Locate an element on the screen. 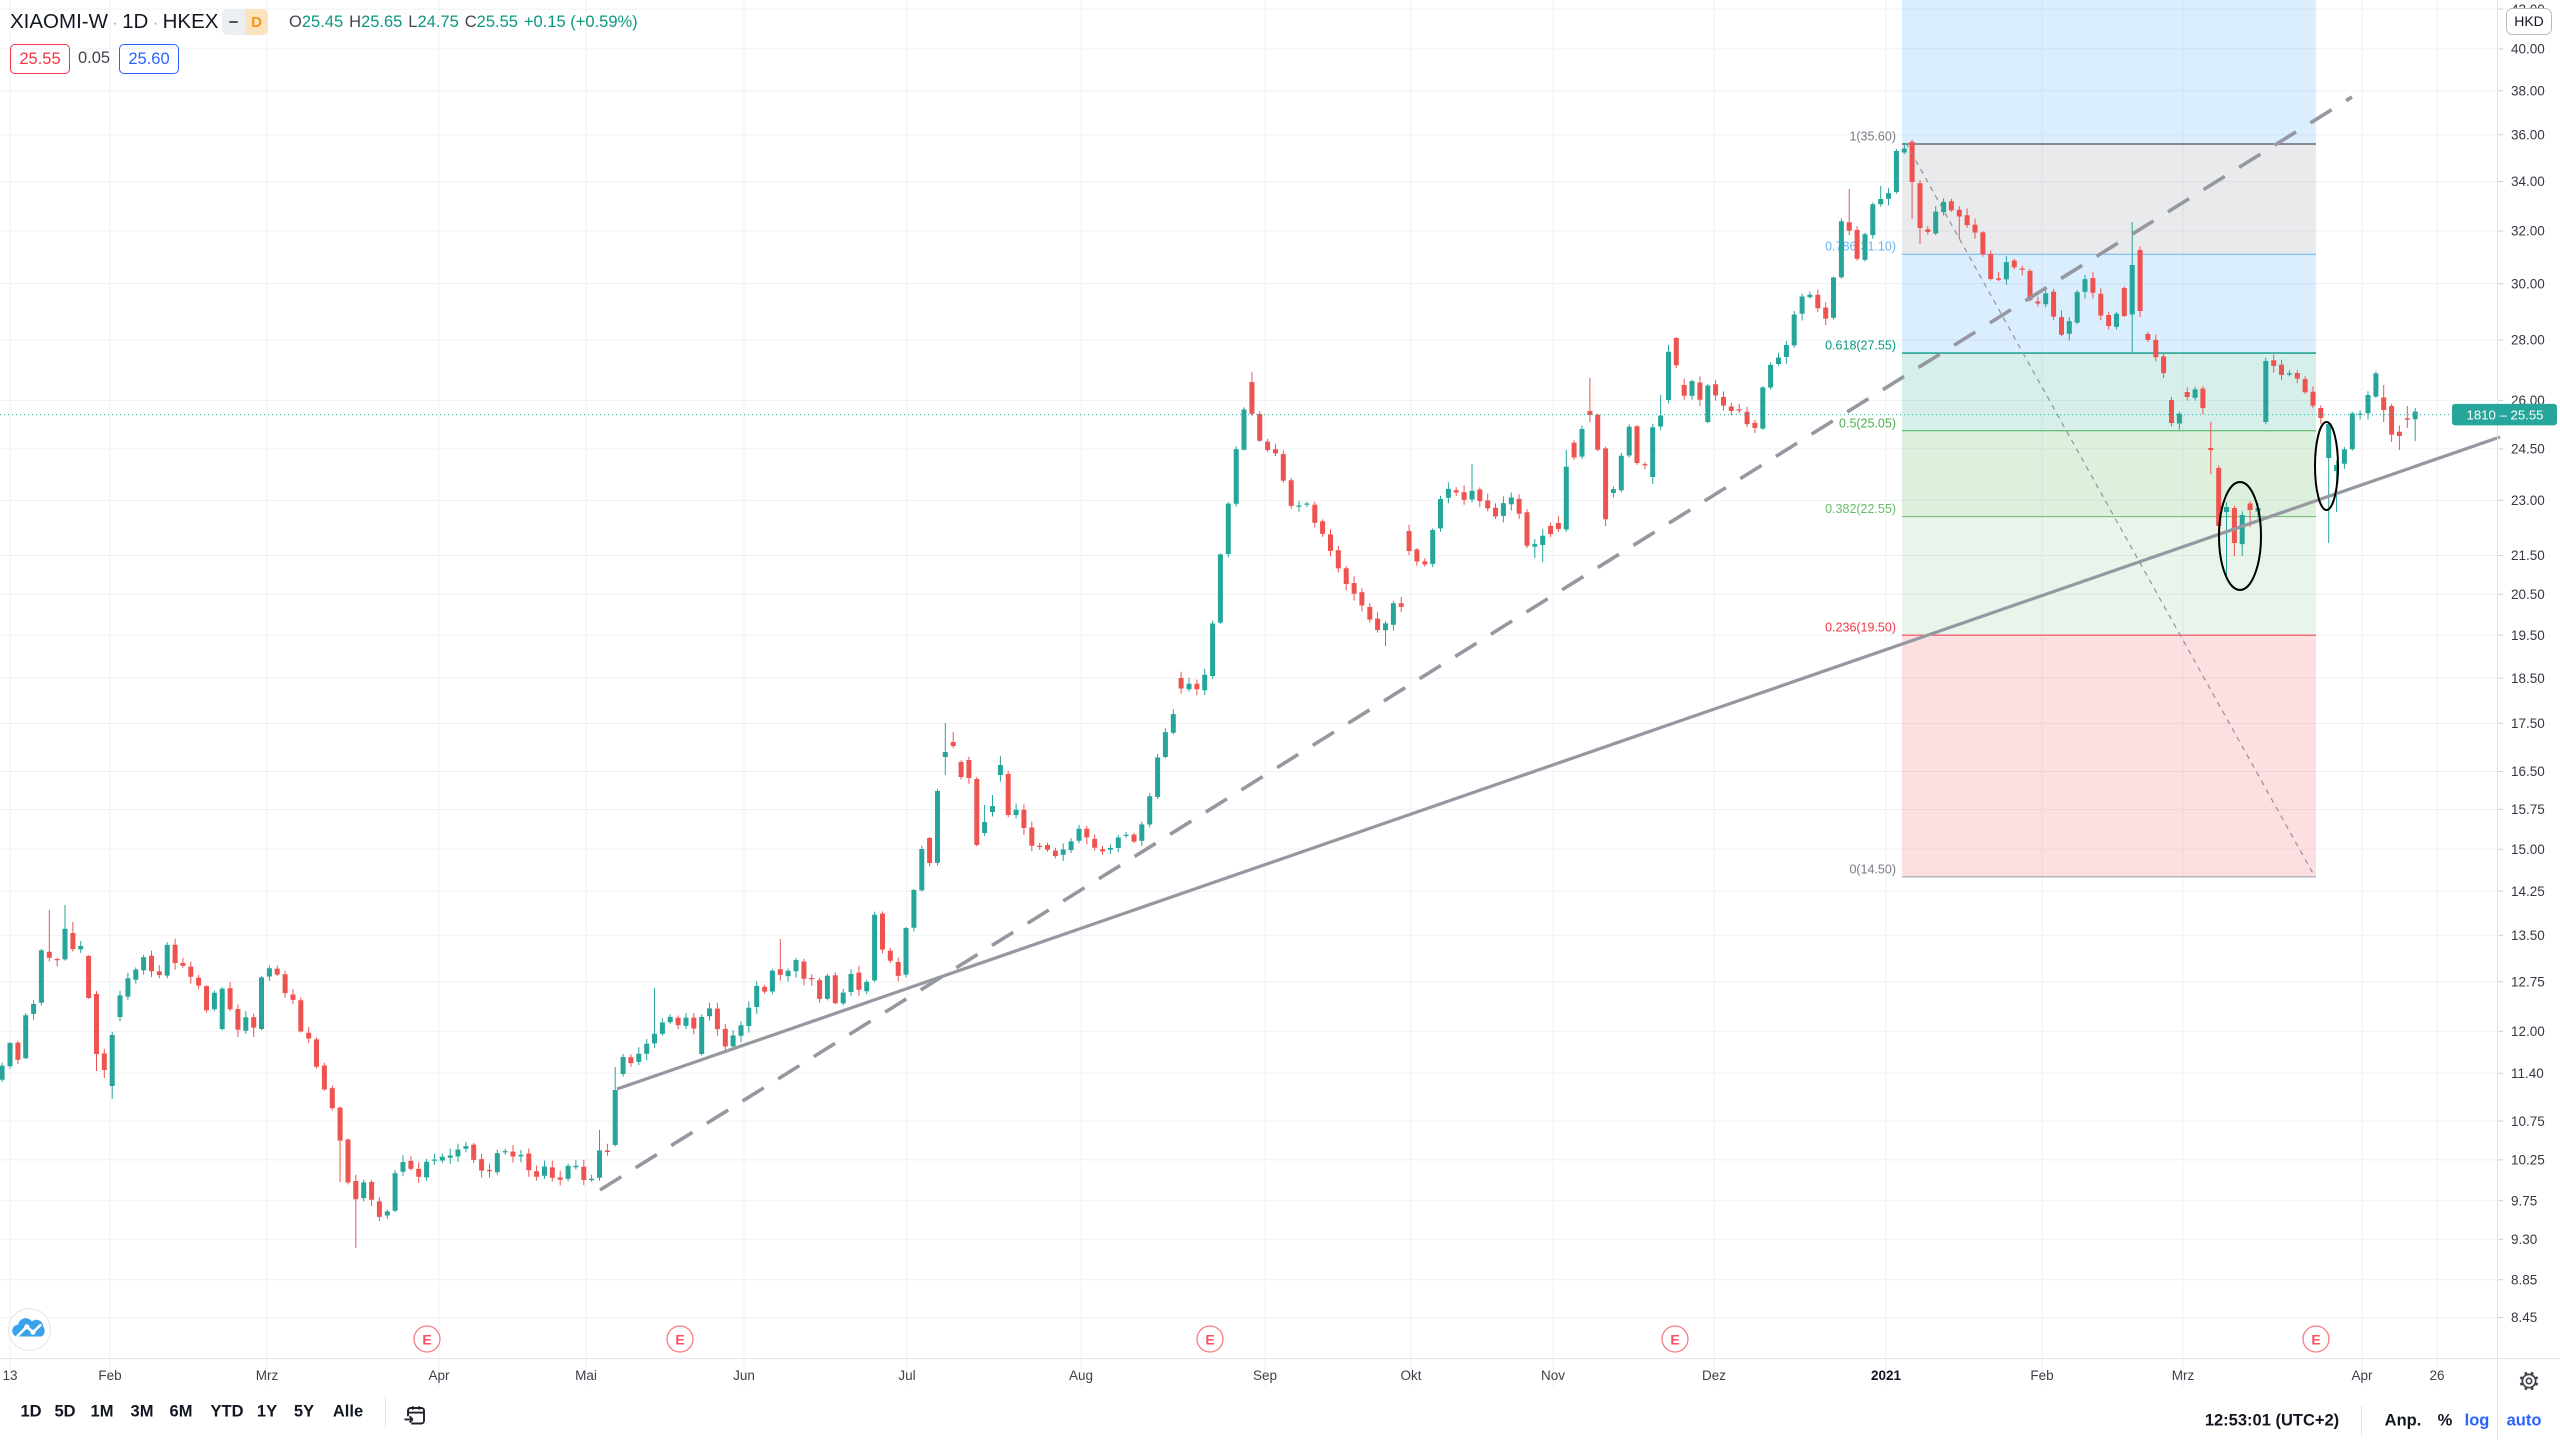  svg-text: 13 is located at coordinates (9, 1375).